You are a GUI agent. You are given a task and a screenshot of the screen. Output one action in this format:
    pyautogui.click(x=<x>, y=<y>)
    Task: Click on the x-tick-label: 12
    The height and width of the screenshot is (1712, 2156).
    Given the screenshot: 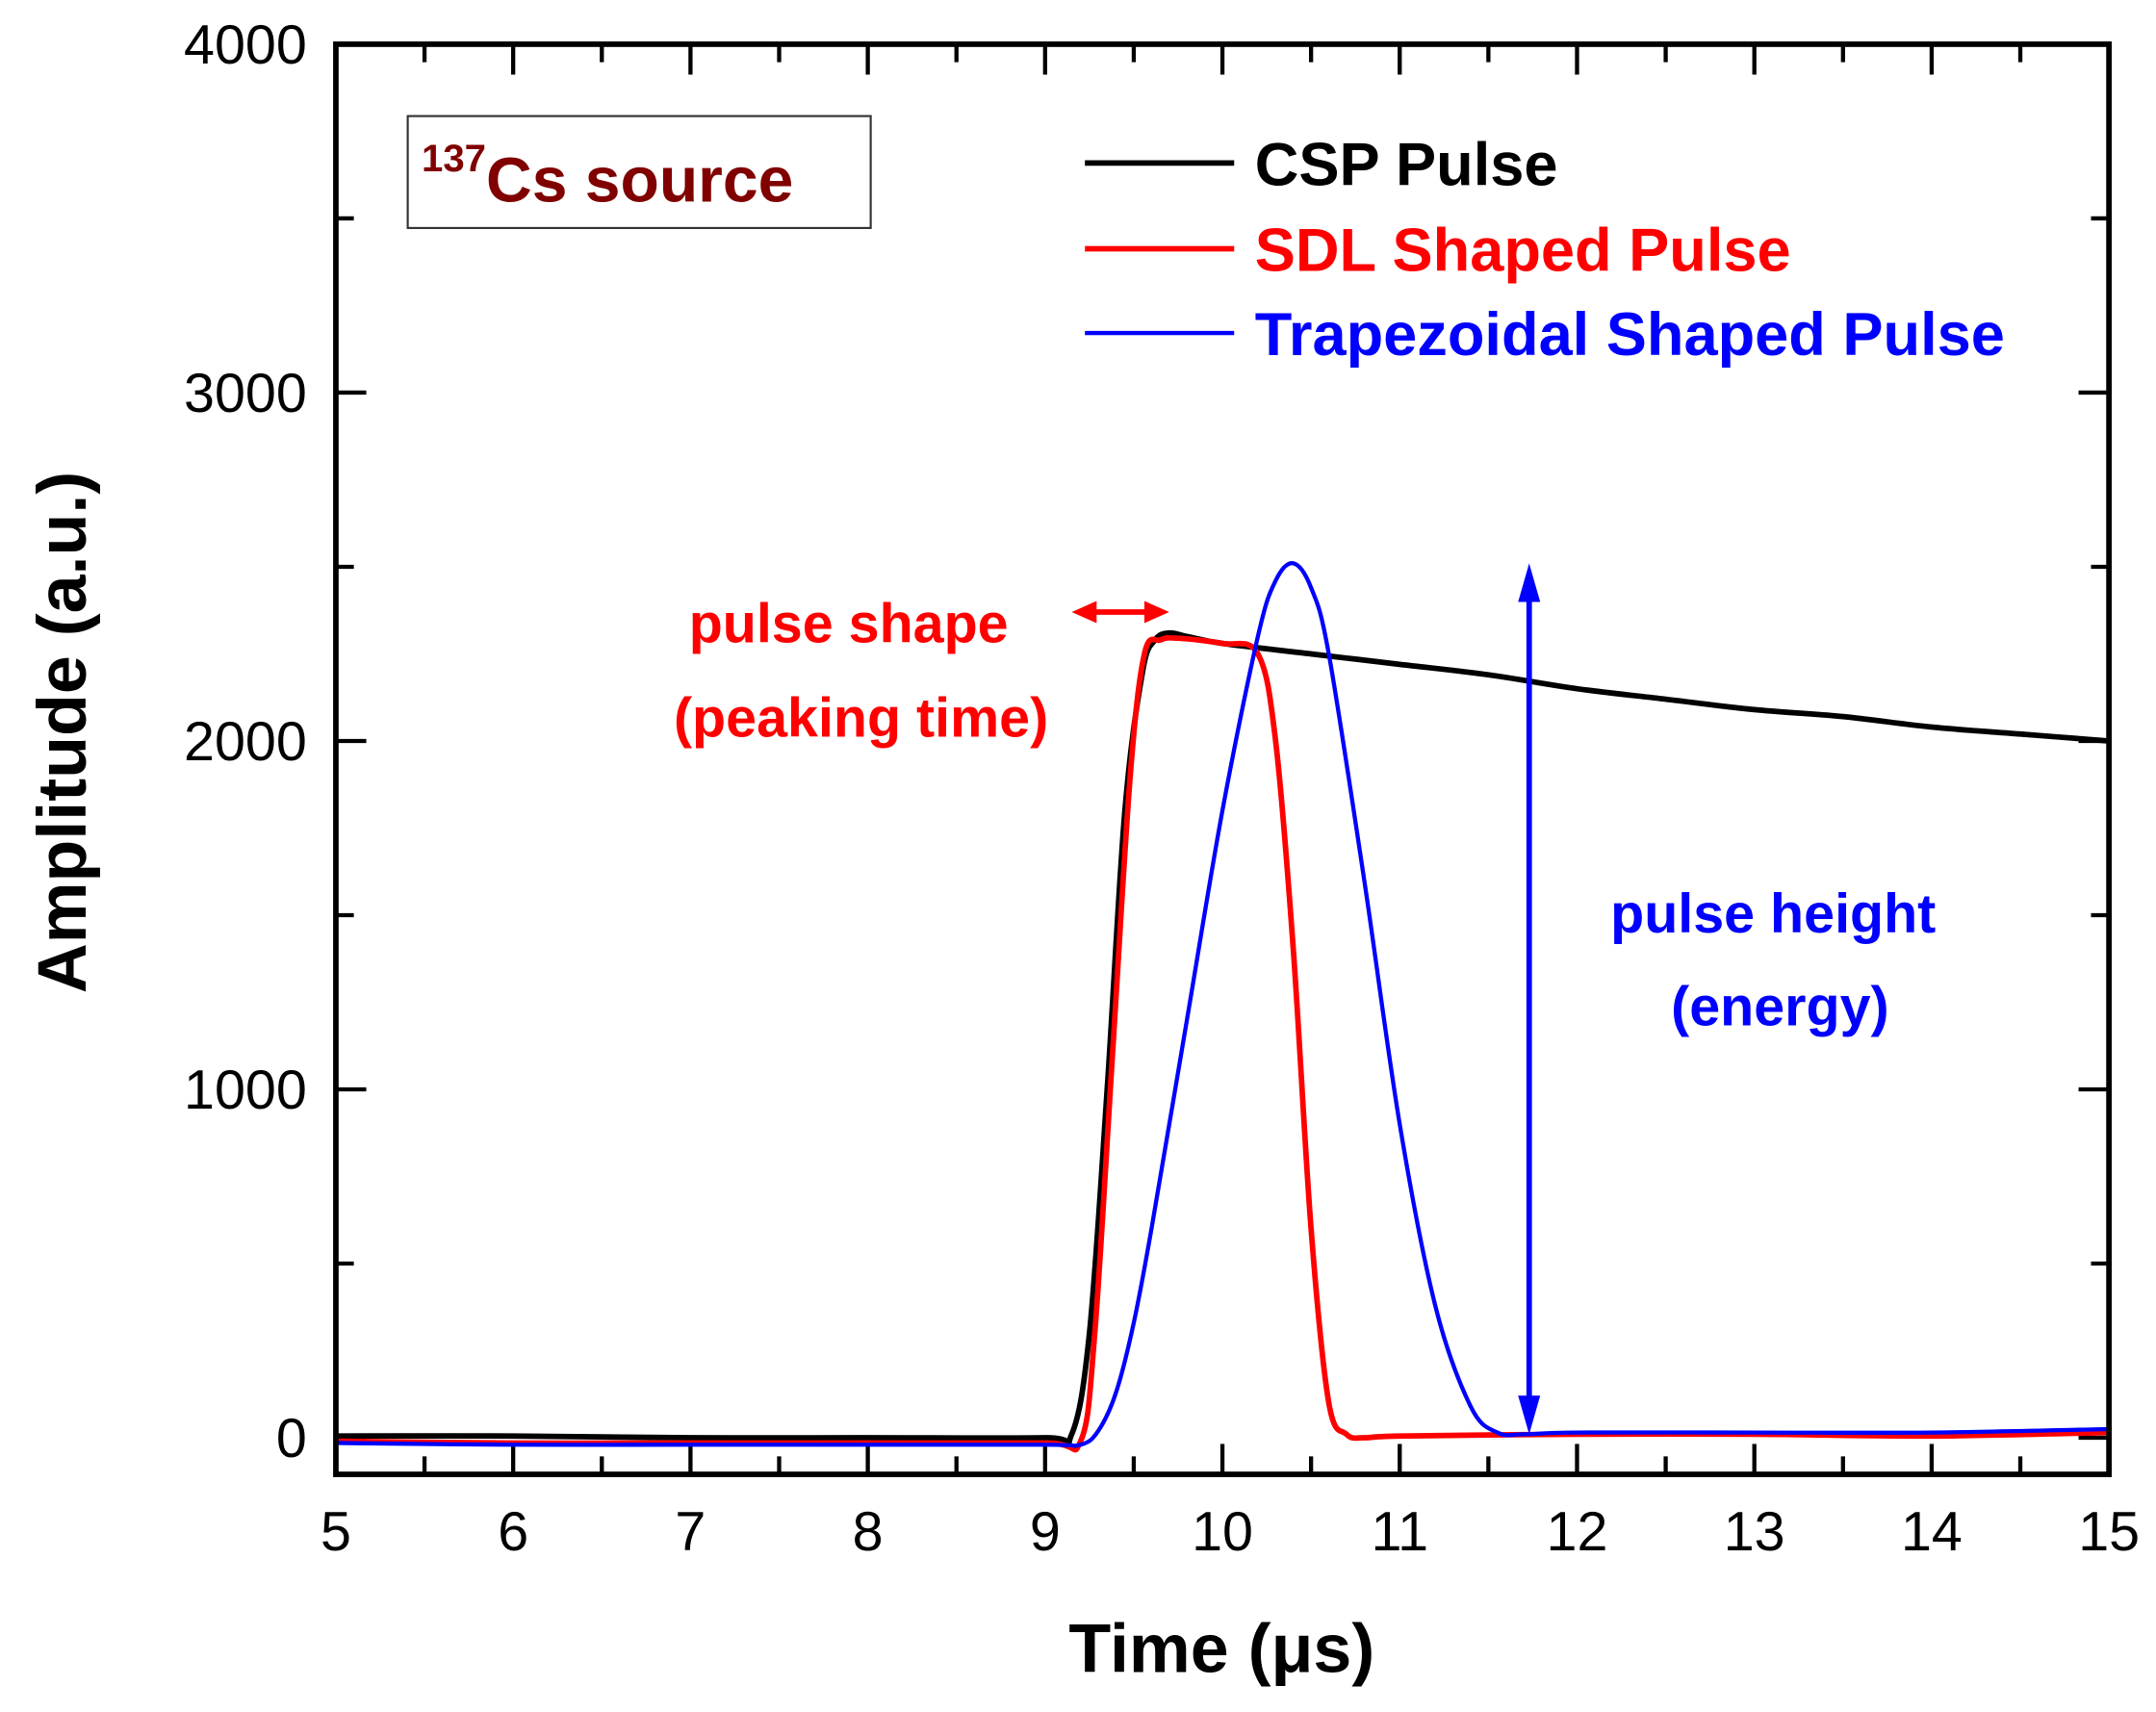 What is the action you would take?
    pyautogui.click(x=1577, y=1532)
    